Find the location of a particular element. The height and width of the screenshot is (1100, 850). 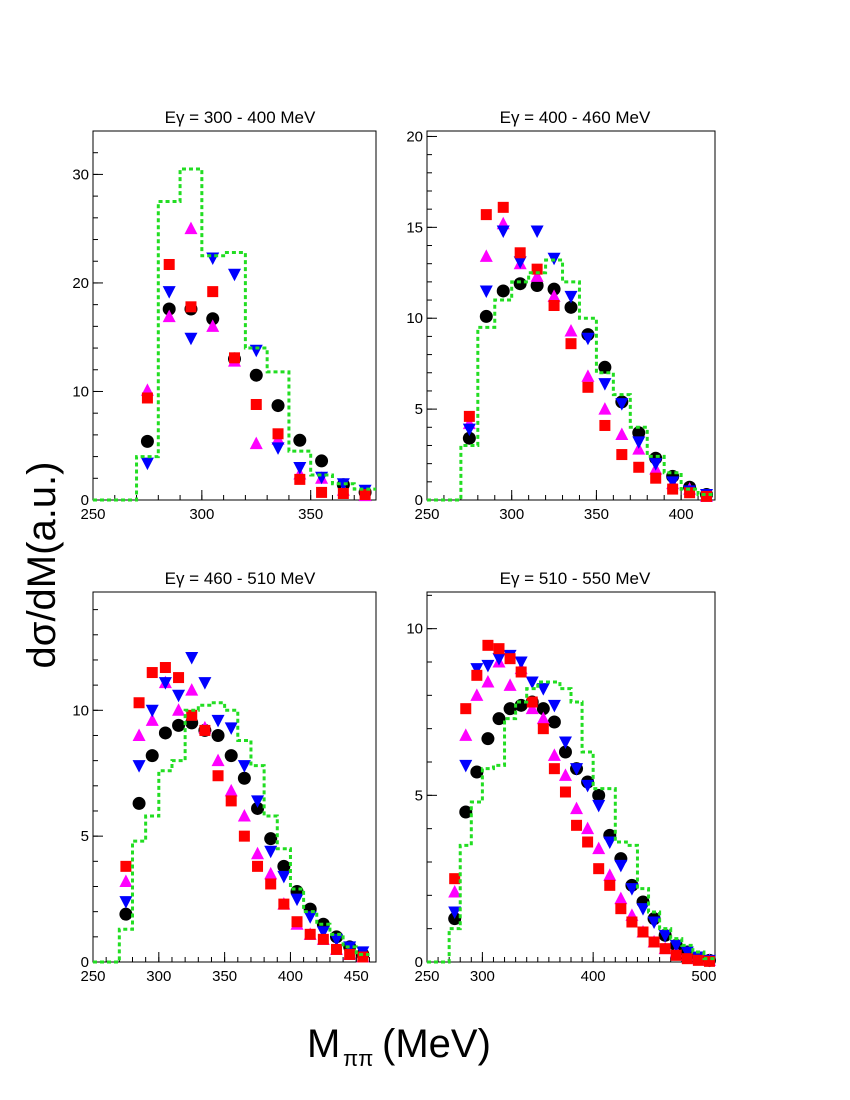

plot-area-4: 250 300 400 500 0 5 10 is located at coordinates (561, 788).